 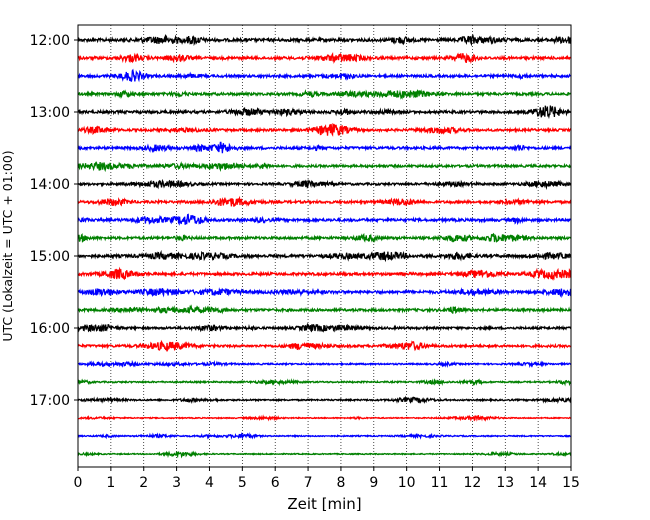 What do you see at coordinates (54, 221) in the screenshot?
I see `y-axis-ticks: 12:00 13:00 14:00 15:00 16:00 17:00` at bounding box center [54, 221].